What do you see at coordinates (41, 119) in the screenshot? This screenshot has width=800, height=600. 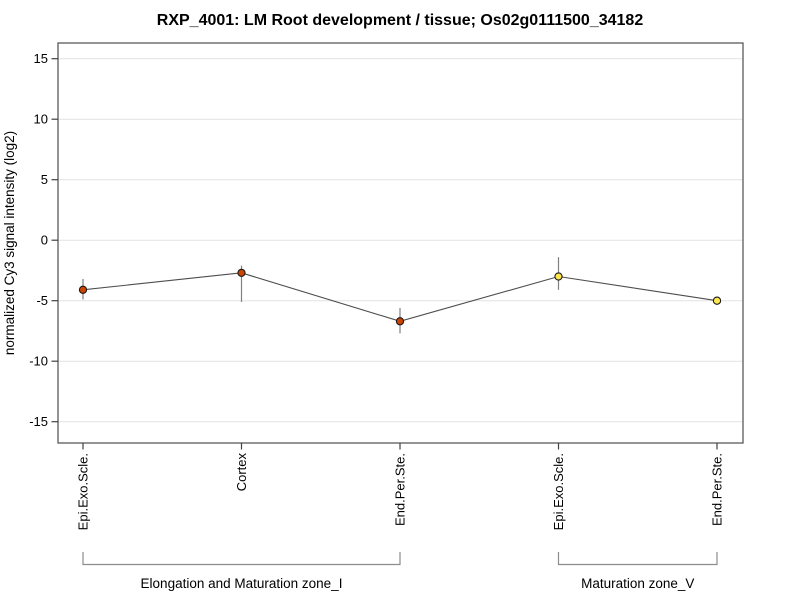 I see `y-tick-label: 10` at bounding box center [41, 119].